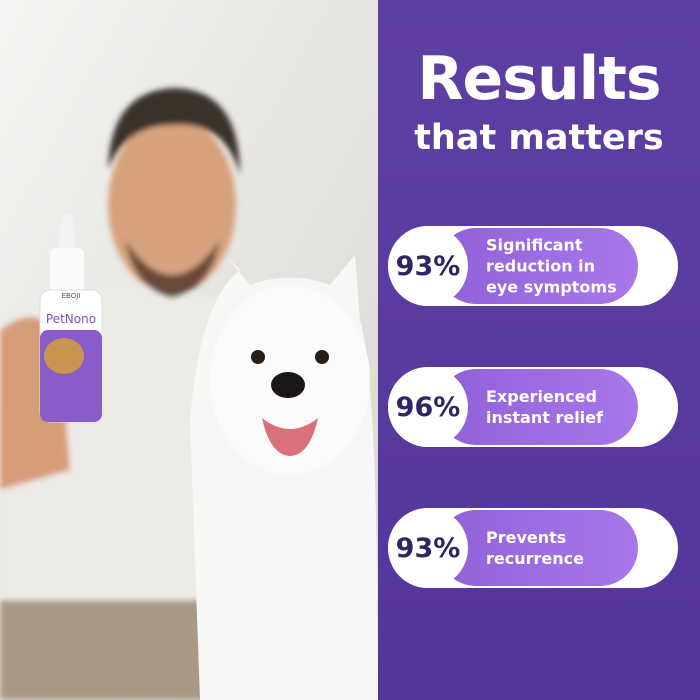 The height and width of the screenshot is (700, 700). Describe the element at coordinates (539, 79) in the screenshot. I see `title: Results` at that location.